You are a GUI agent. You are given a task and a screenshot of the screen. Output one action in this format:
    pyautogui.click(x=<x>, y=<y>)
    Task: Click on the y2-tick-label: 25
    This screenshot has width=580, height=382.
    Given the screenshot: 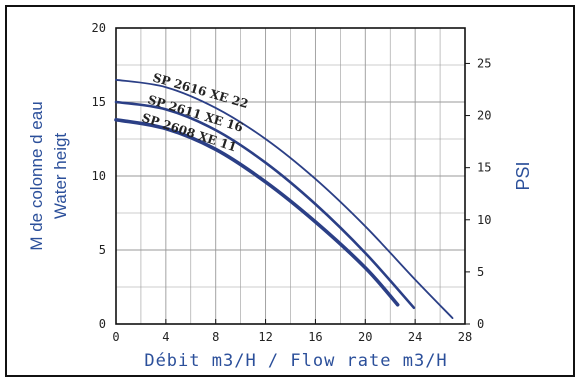 What is the action you would take?
    pyautogui.click(x=484, y=63)
    